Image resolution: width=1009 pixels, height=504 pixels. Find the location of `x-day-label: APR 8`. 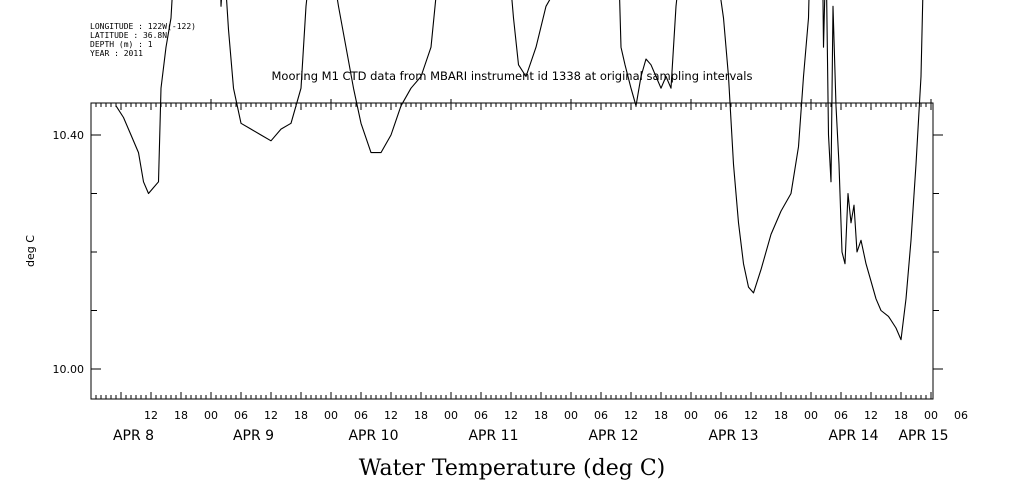

x-day-label: APR 8 is located at coordinates (133, 436).